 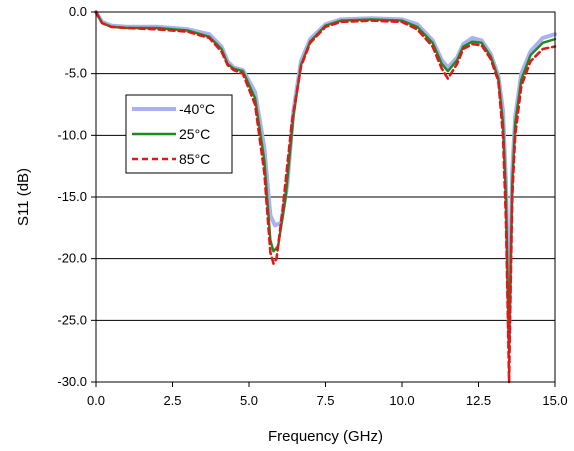 What do you see at coordinates (478, 400) in the screenshot?
I see `x-tick-label: 12.5` at bounding box center [478, 400].